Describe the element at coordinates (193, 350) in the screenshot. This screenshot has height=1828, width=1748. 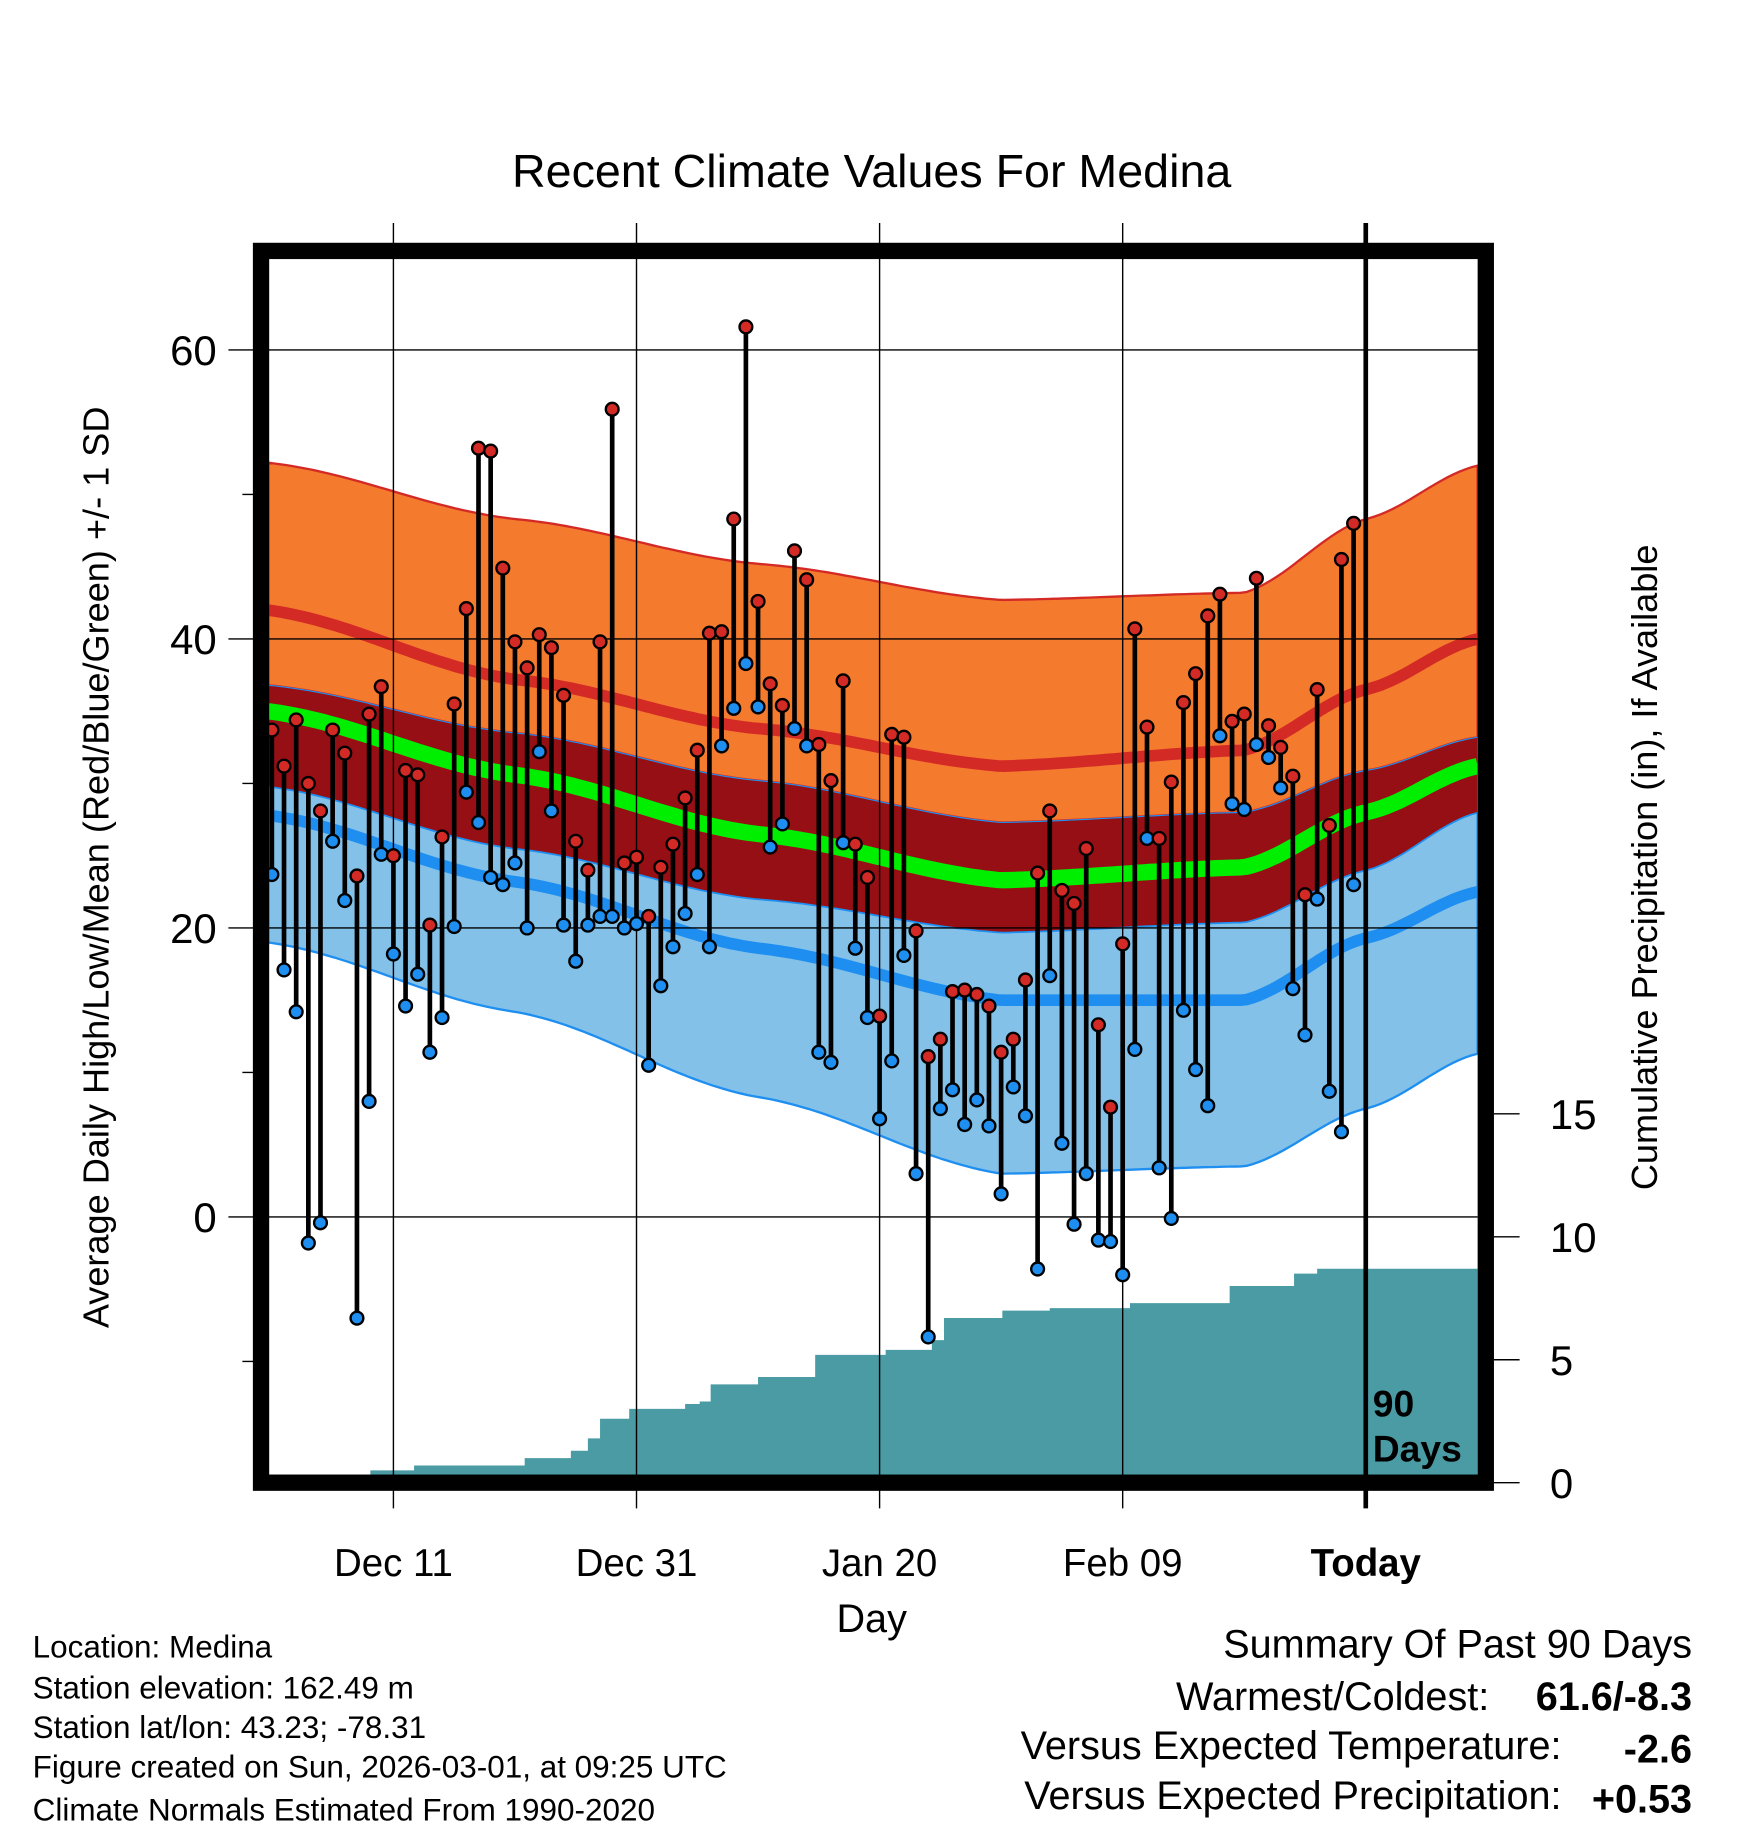
I see `y-tick-label: 60` at that location.